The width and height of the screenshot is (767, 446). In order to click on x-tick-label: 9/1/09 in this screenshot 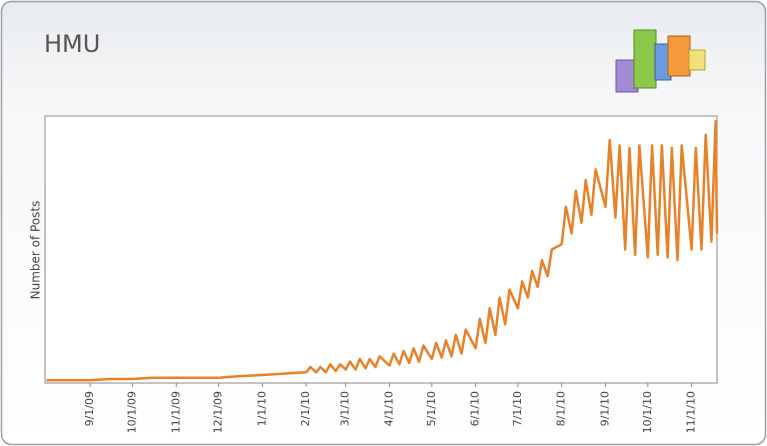, I will do `click(89, 408)`.